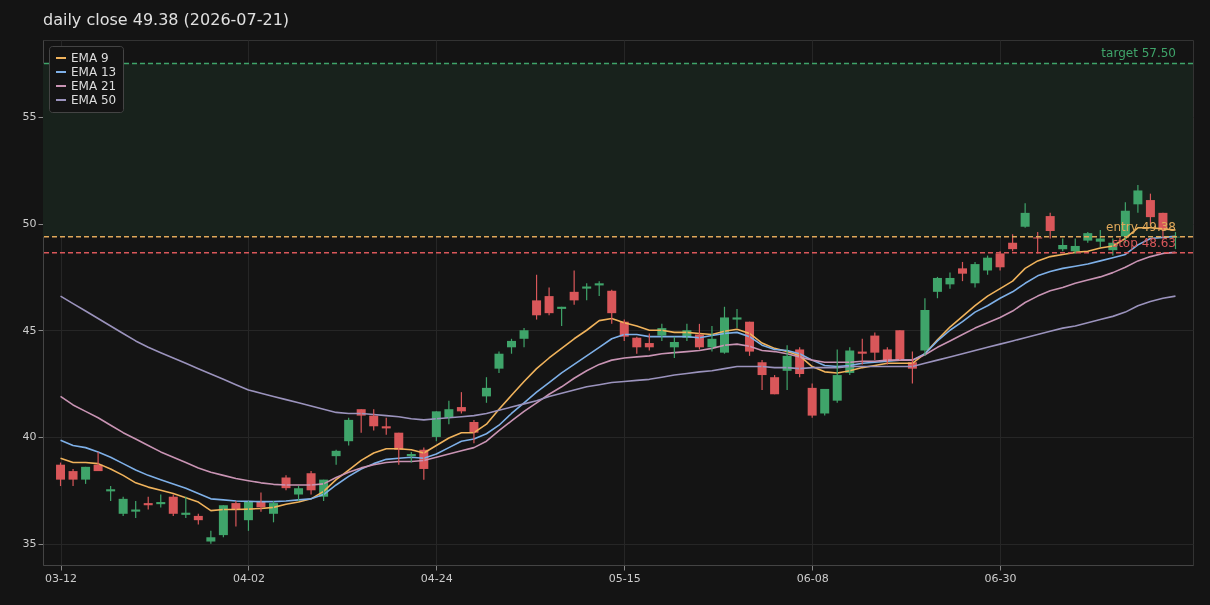  Describe the element at coordinates (29, 117) in the screenshot. I see `y-tick-label: 55` at that location.